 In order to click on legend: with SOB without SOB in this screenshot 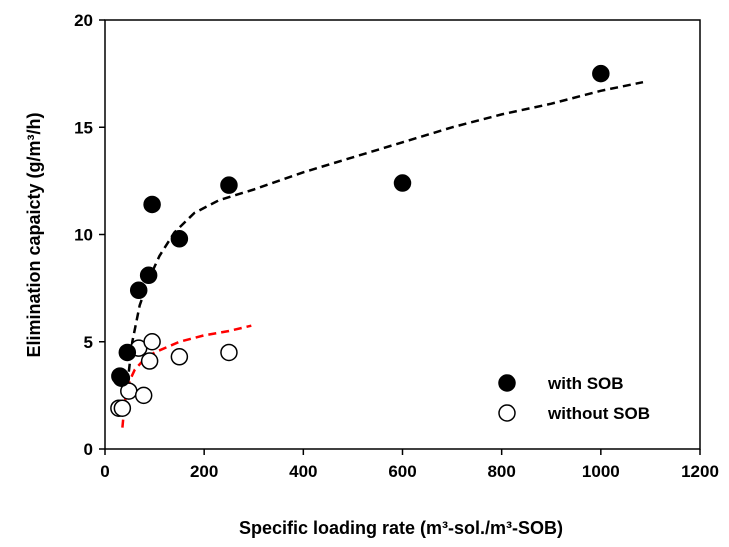, I will do `click(574, 398)`.